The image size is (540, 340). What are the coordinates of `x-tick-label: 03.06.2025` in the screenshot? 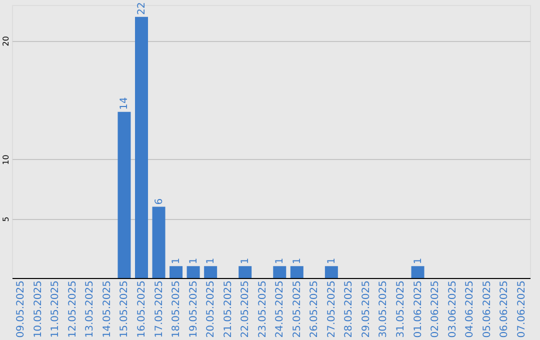 It's located at (452, 309).